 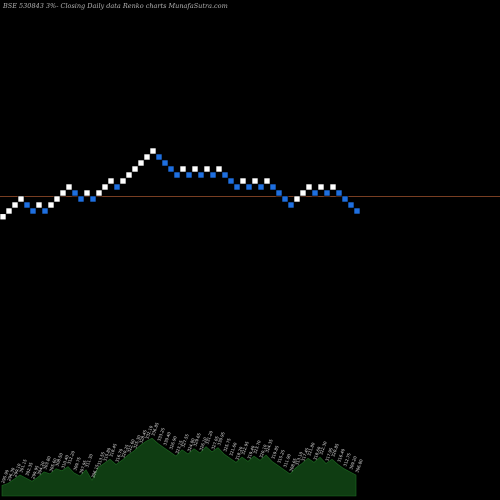 What do you see at coordinates (293, 464) in the screenshot?
I see `volume-label: 308.65` at bounding box center [293, 464].